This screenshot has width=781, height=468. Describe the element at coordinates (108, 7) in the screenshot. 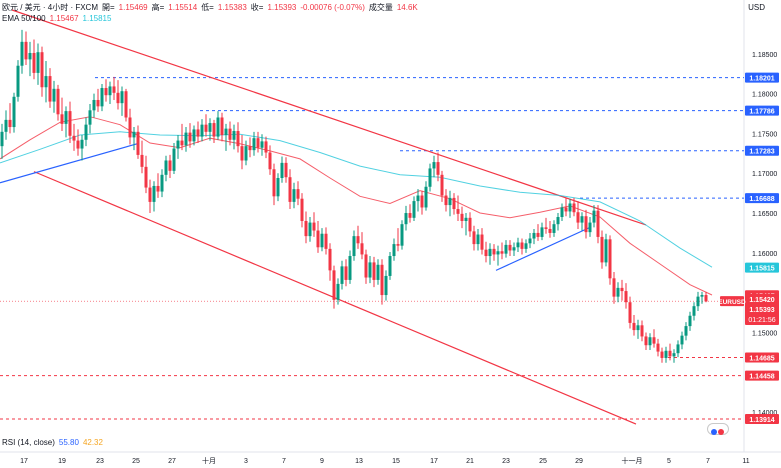

I see `open-label: 開=` at that location.